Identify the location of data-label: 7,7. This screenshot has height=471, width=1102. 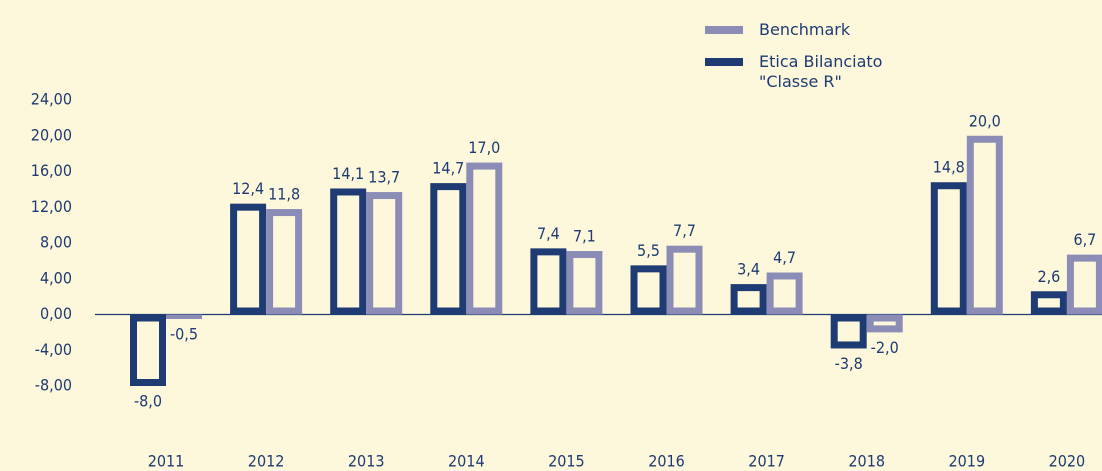
(684, 230).